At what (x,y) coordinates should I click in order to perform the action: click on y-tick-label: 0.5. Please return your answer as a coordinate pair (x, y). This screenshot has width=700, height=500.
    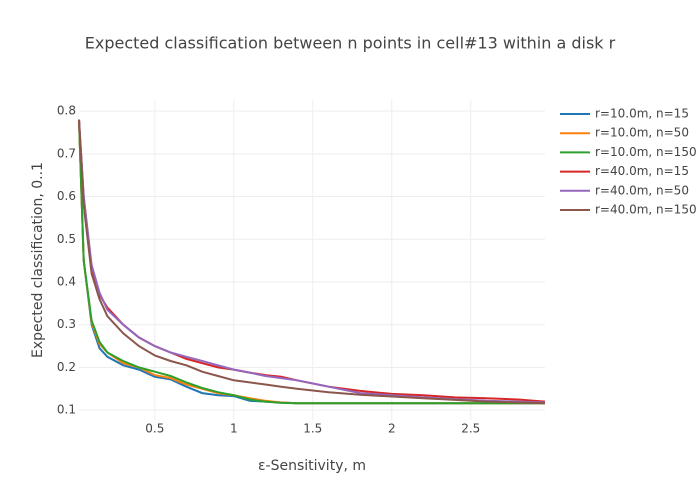
    Looking at the image, I should click on (66, 239).